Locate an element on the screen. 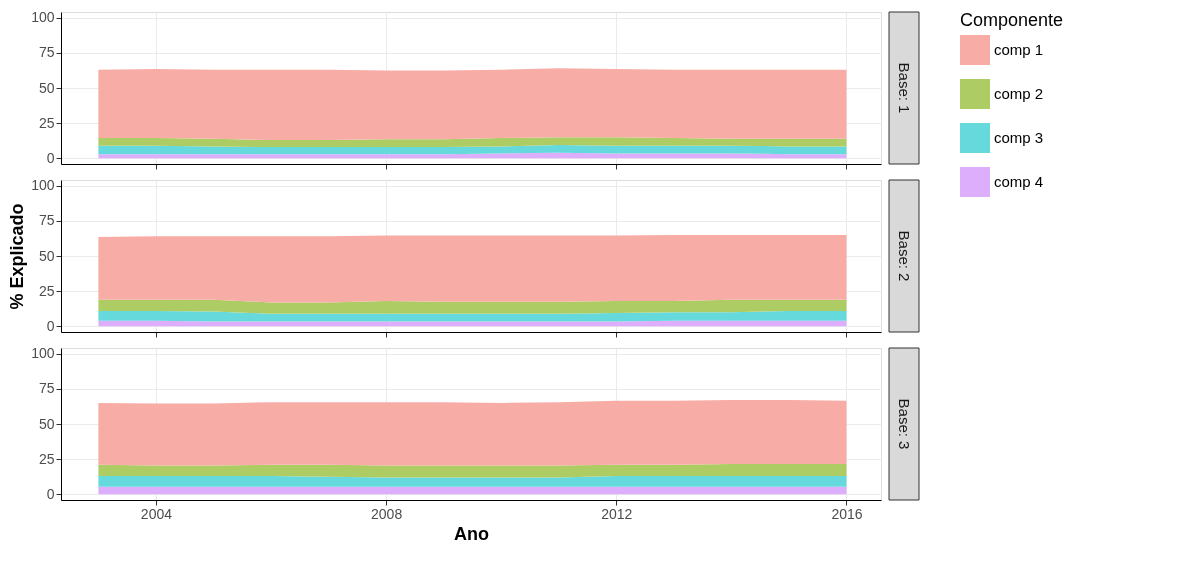 This screenshot has height=587, width=1181. text: Base: 1 is located at coordinates (904, 88).